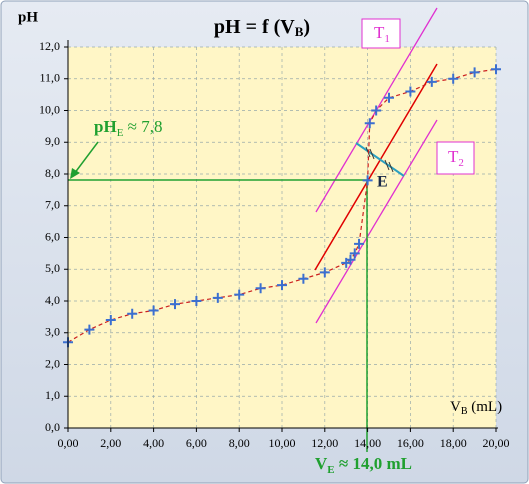 This screenshot has height=484, width=529. Describe the element at coordinates (110, 443) in the screenshot. I see `x-tick-label: 2,00` at that location.